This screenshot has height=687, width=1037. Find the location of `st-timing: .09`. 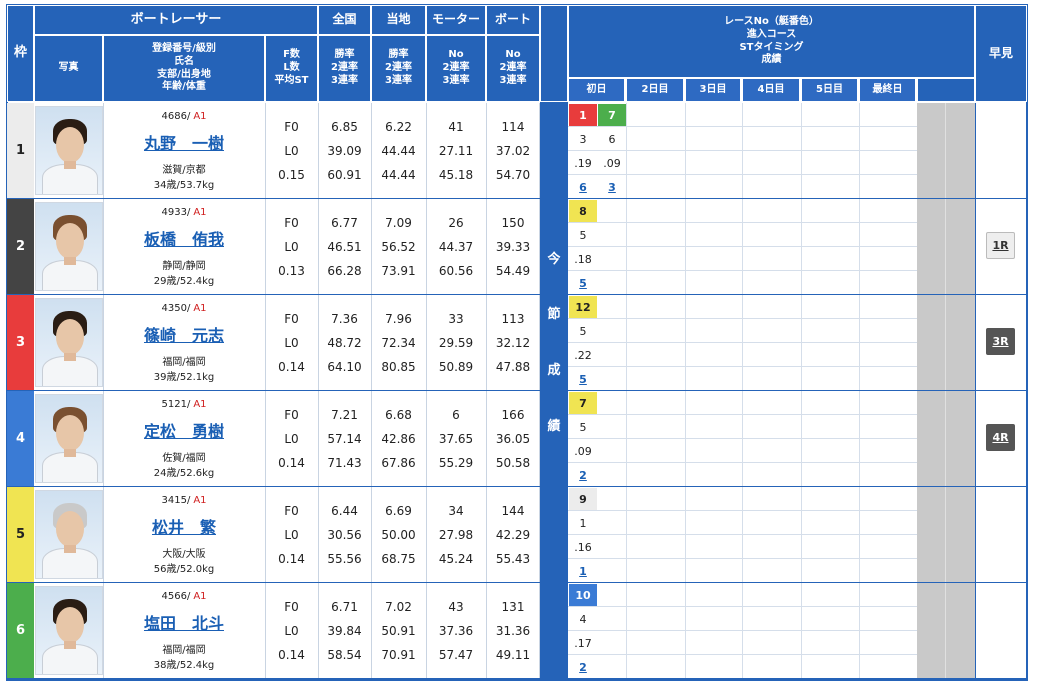

st-timing: .09 is located at coordinates (612, 163).